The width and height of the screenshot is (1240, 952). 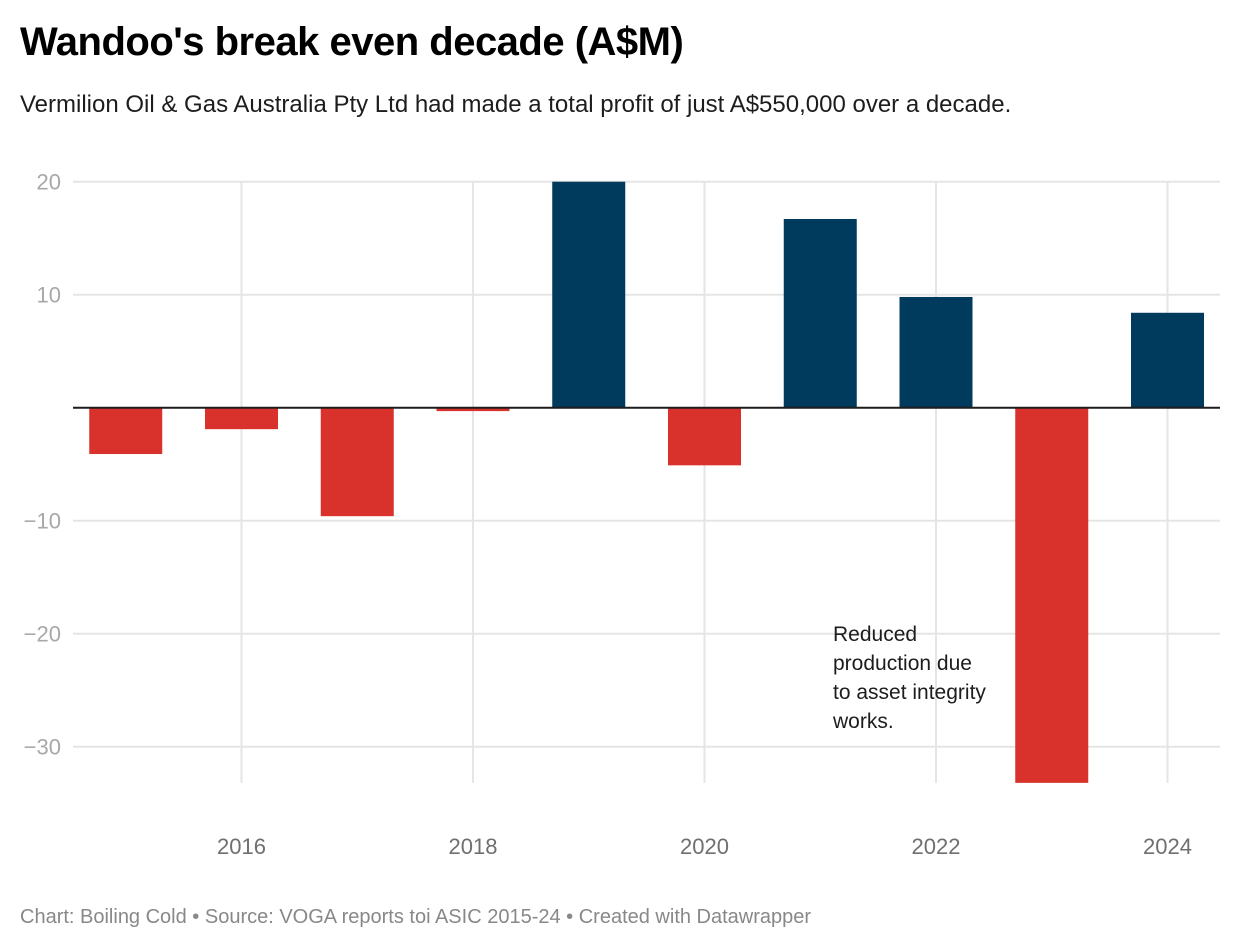 I want to click on x-tick-label: 2018, so click(x=473, y=846).